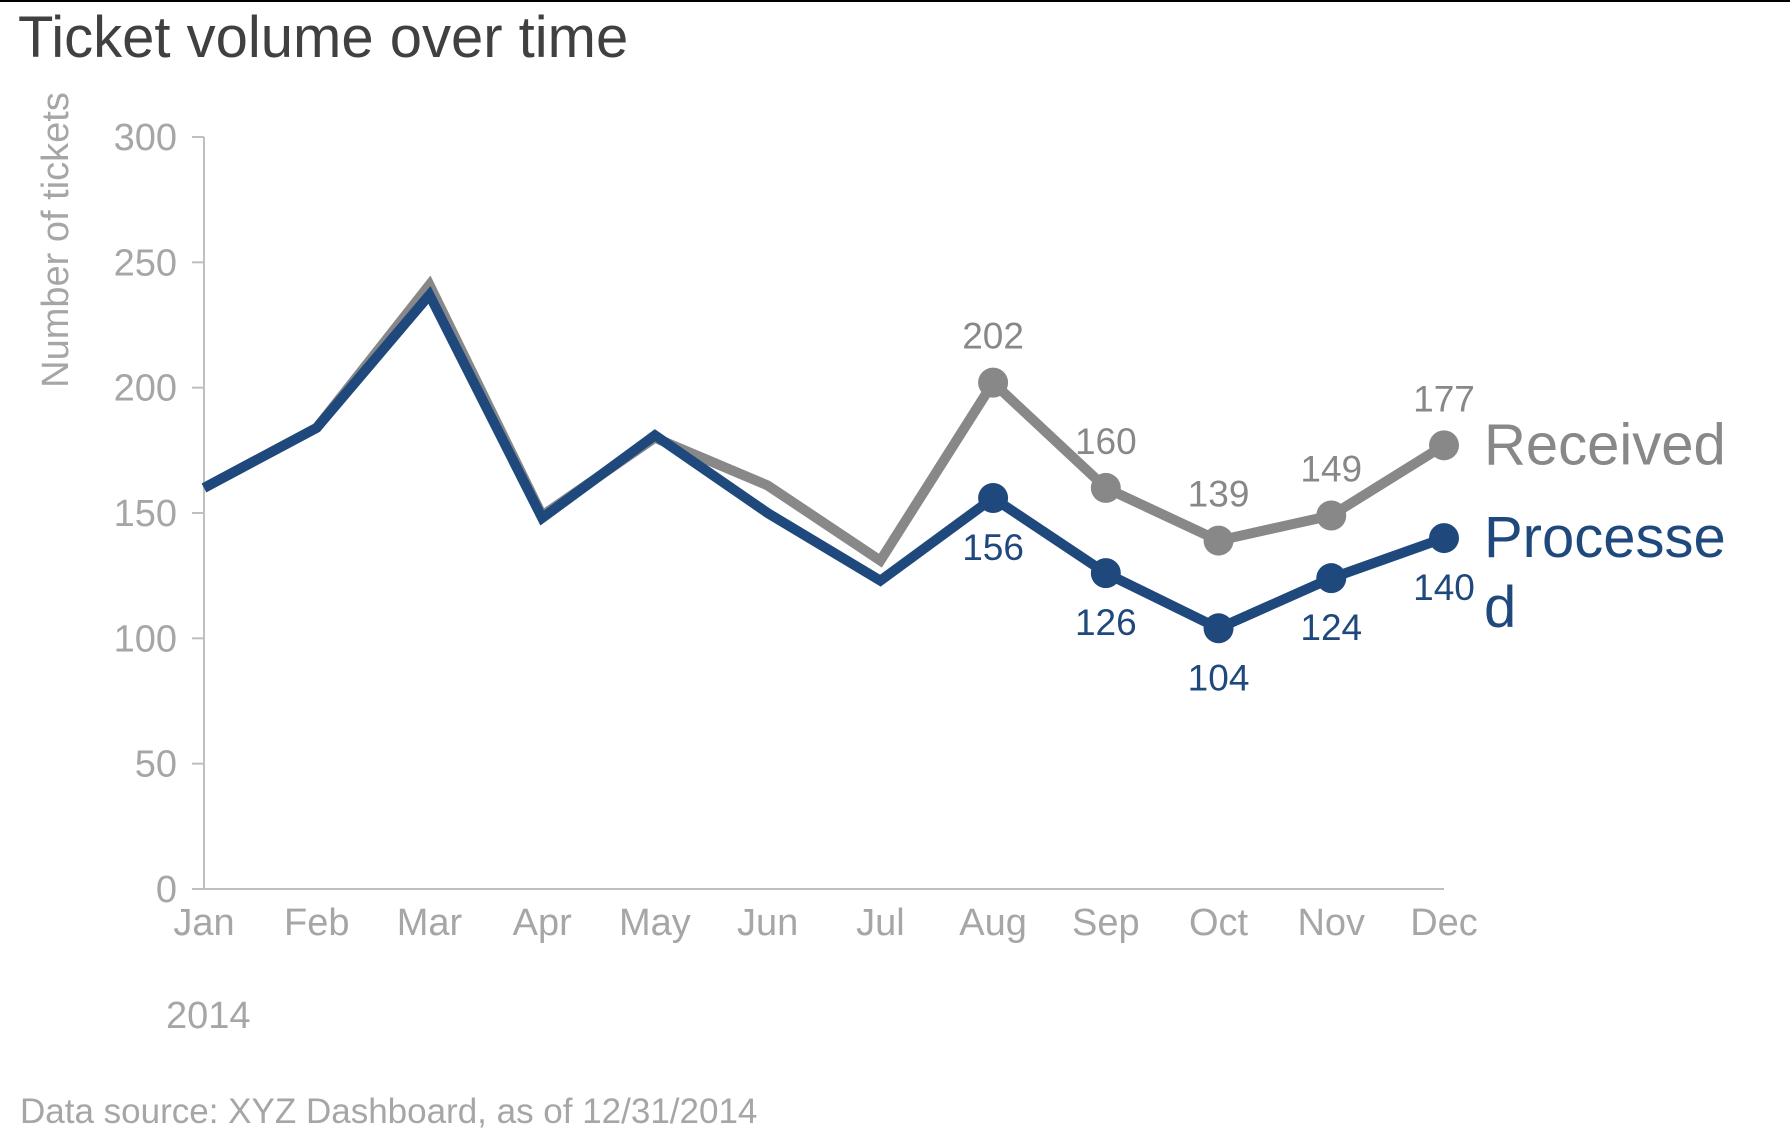  Describe the element at coordinates (1106, 622) in the screenshot. I see `data-label-processed: 126` at that location.